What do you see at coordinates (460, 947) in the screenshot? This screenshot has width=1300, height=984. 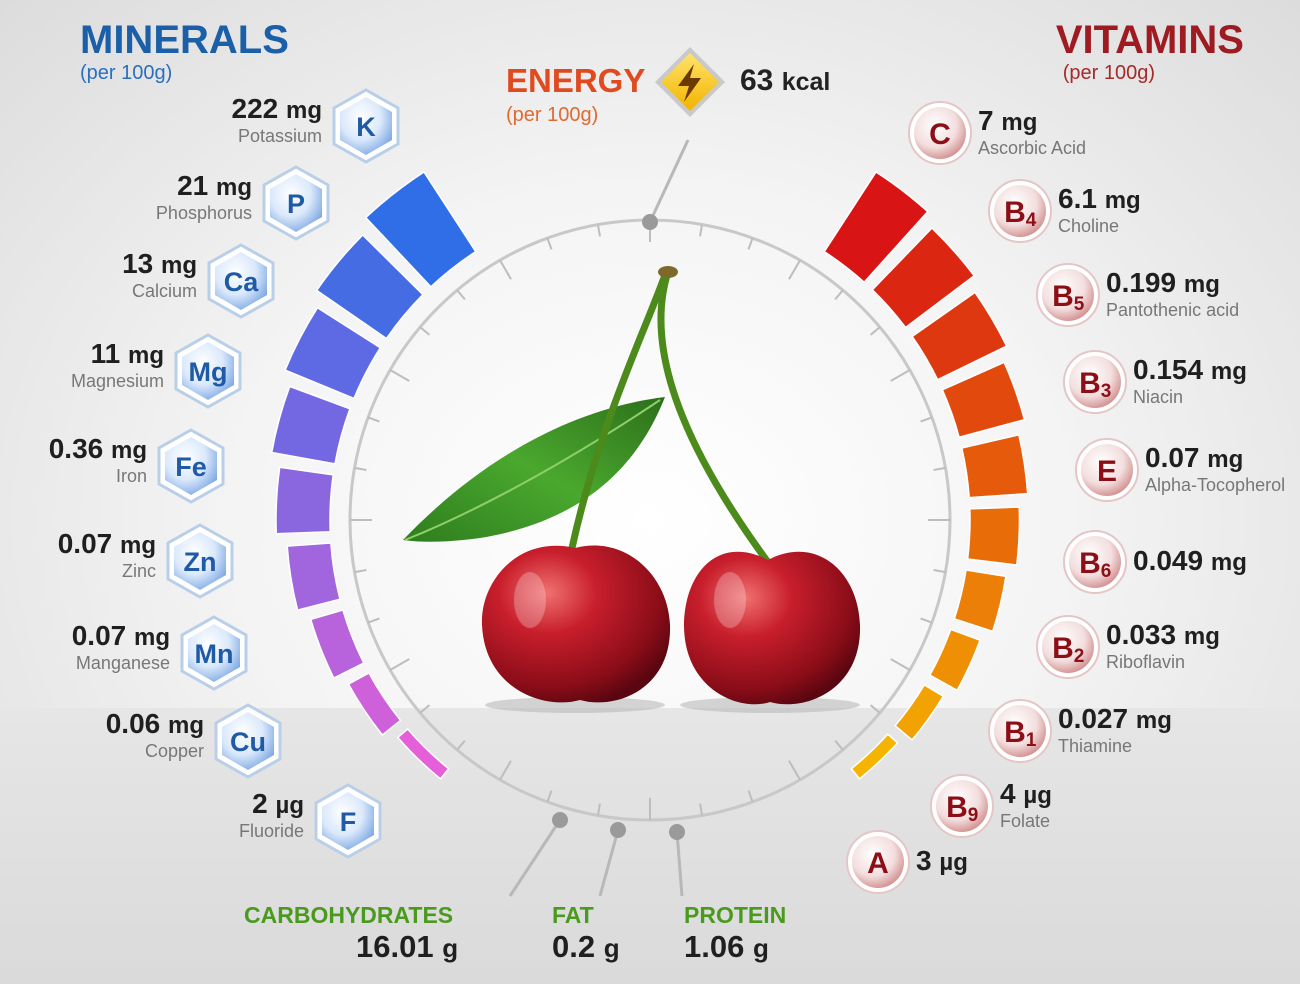 I see `macro-amount: 16.01 g` at bounding box center [460, 947].